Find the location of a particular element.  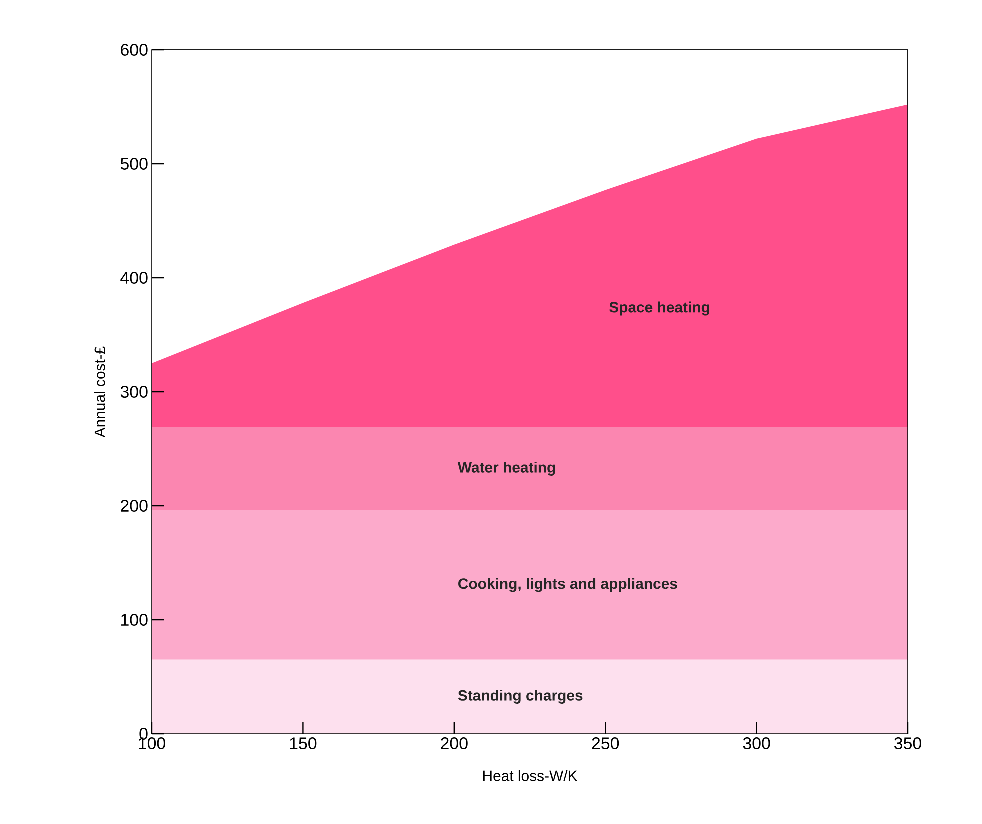

y-tick-label: 500 is located at coordinates (134, 164).